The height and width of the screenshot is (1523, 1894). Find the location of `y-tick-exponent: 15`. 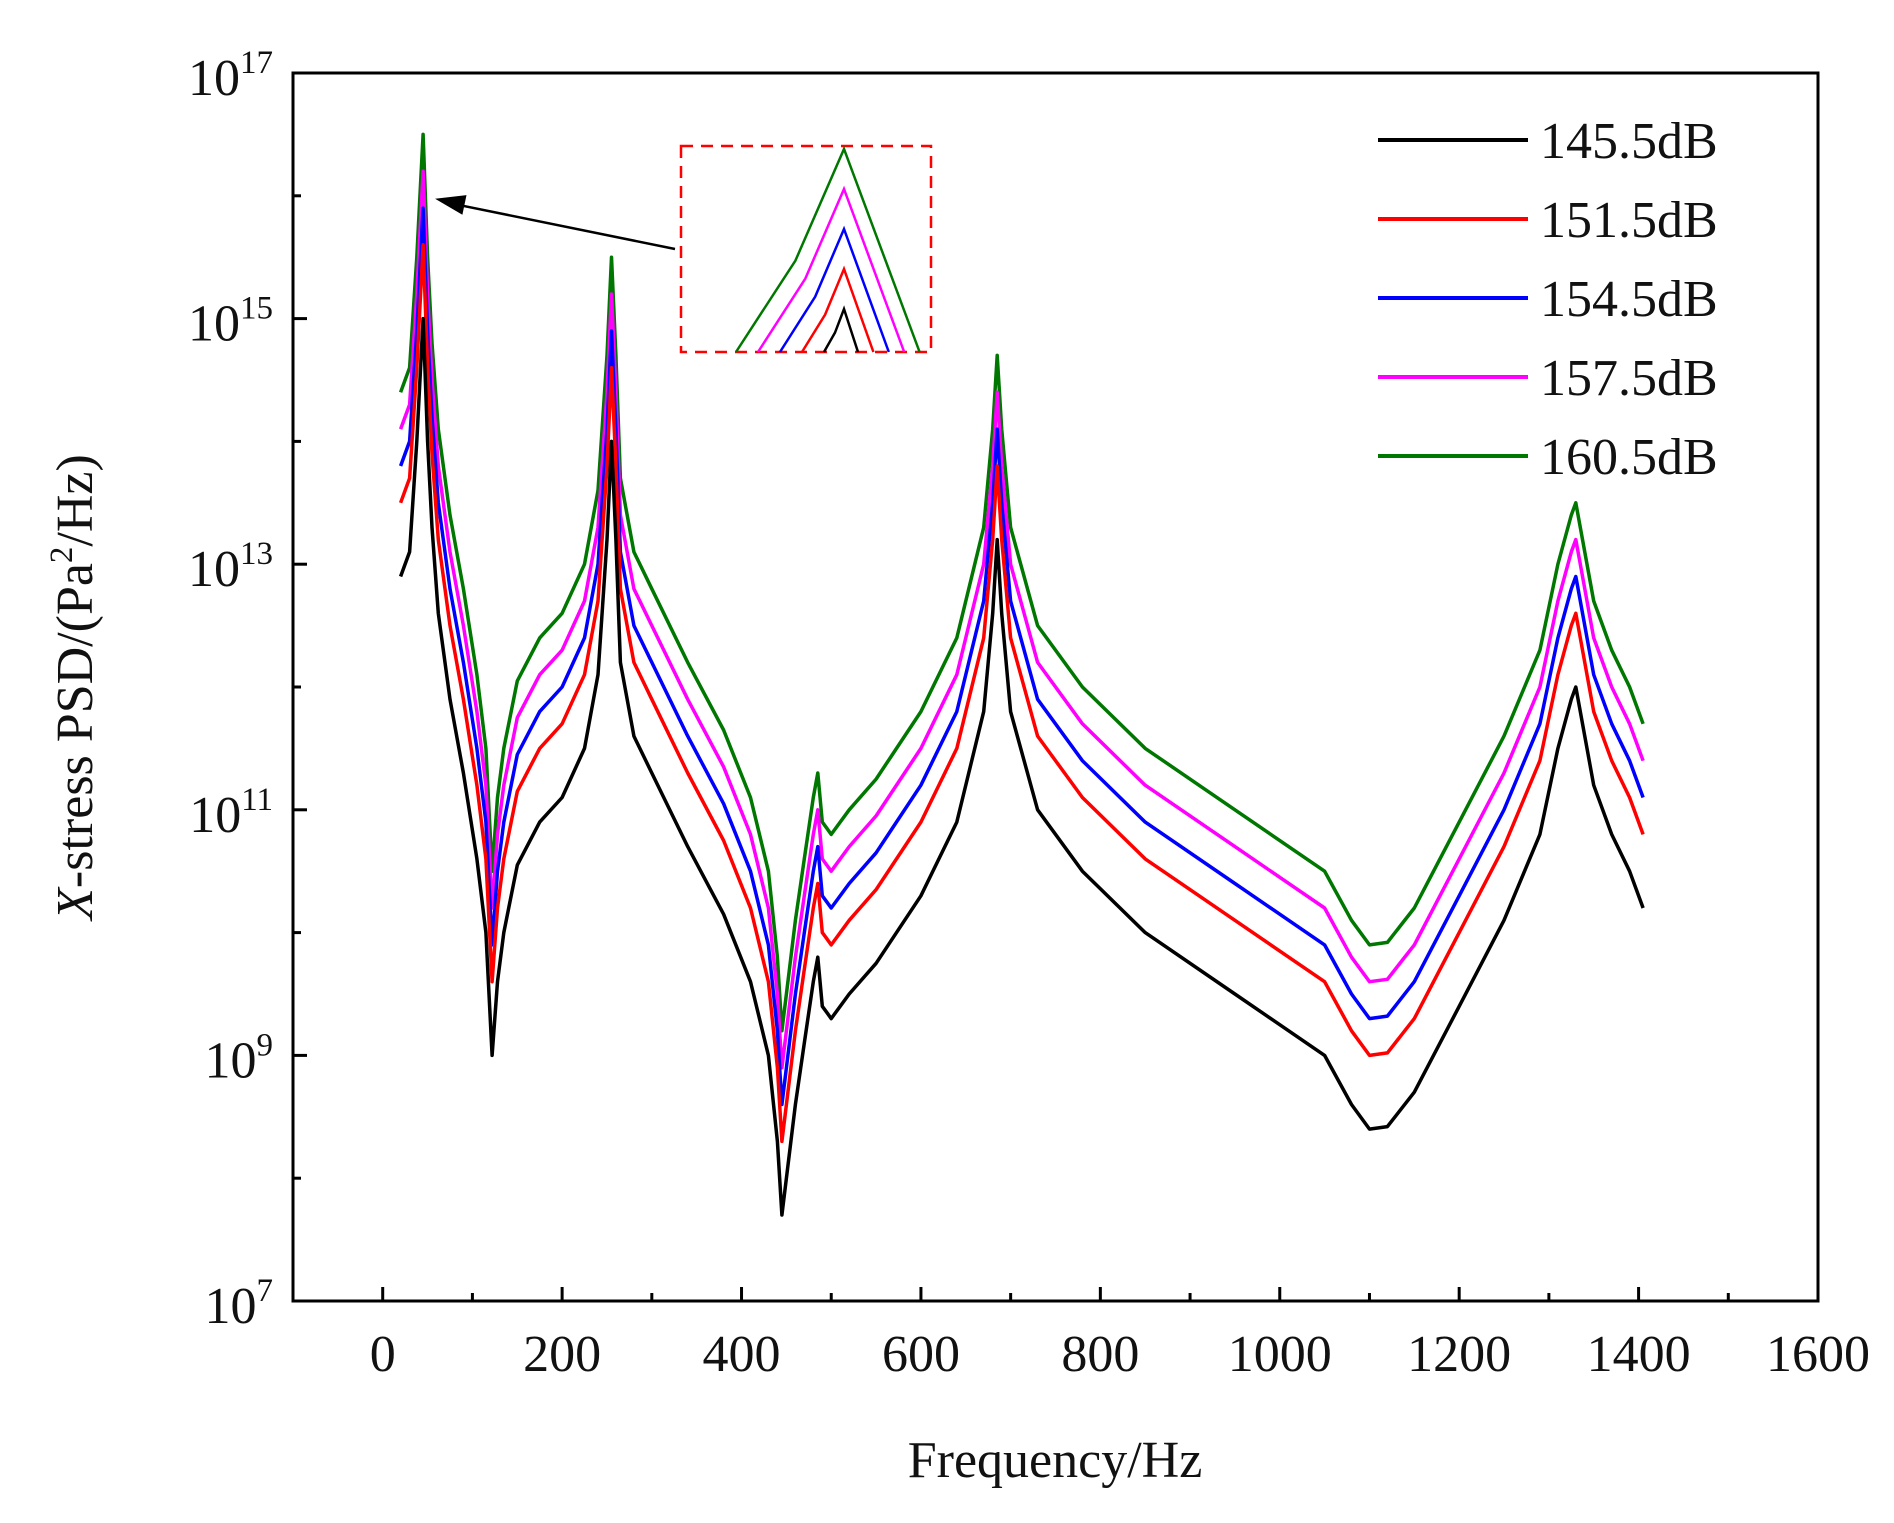

y-tick-exponent: 15 is located at coordinates (256, 309).